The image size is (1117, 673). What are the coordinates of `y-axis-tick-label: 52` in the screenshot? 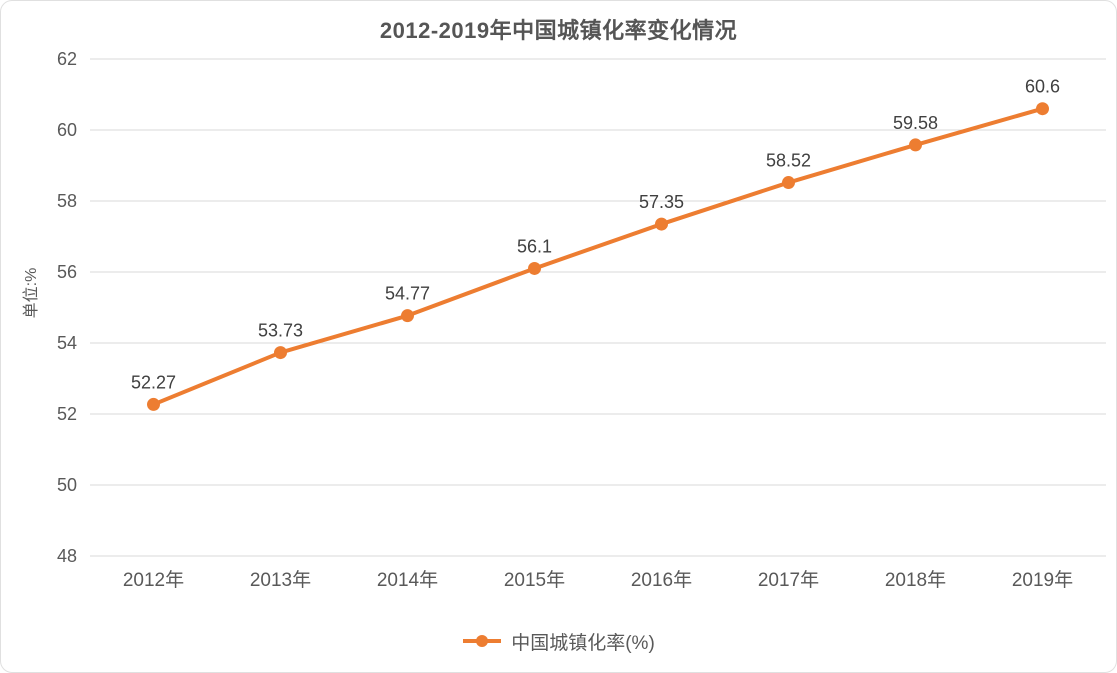 It's located at (67, 414).